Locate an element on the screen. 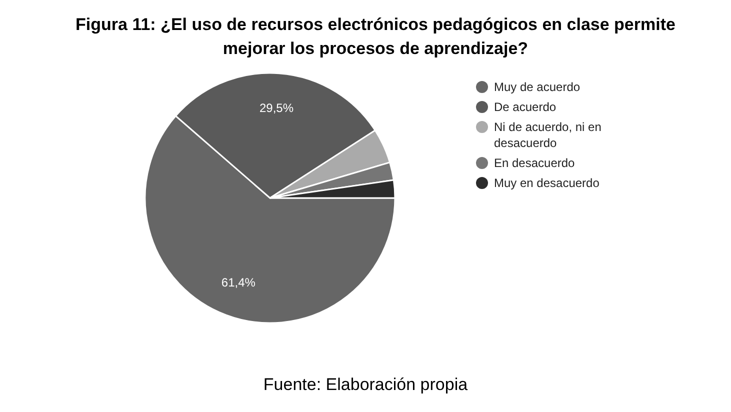  legend-label: Ni de acuerdo, ni en desacuerdo is located at coordinates (548, 135).